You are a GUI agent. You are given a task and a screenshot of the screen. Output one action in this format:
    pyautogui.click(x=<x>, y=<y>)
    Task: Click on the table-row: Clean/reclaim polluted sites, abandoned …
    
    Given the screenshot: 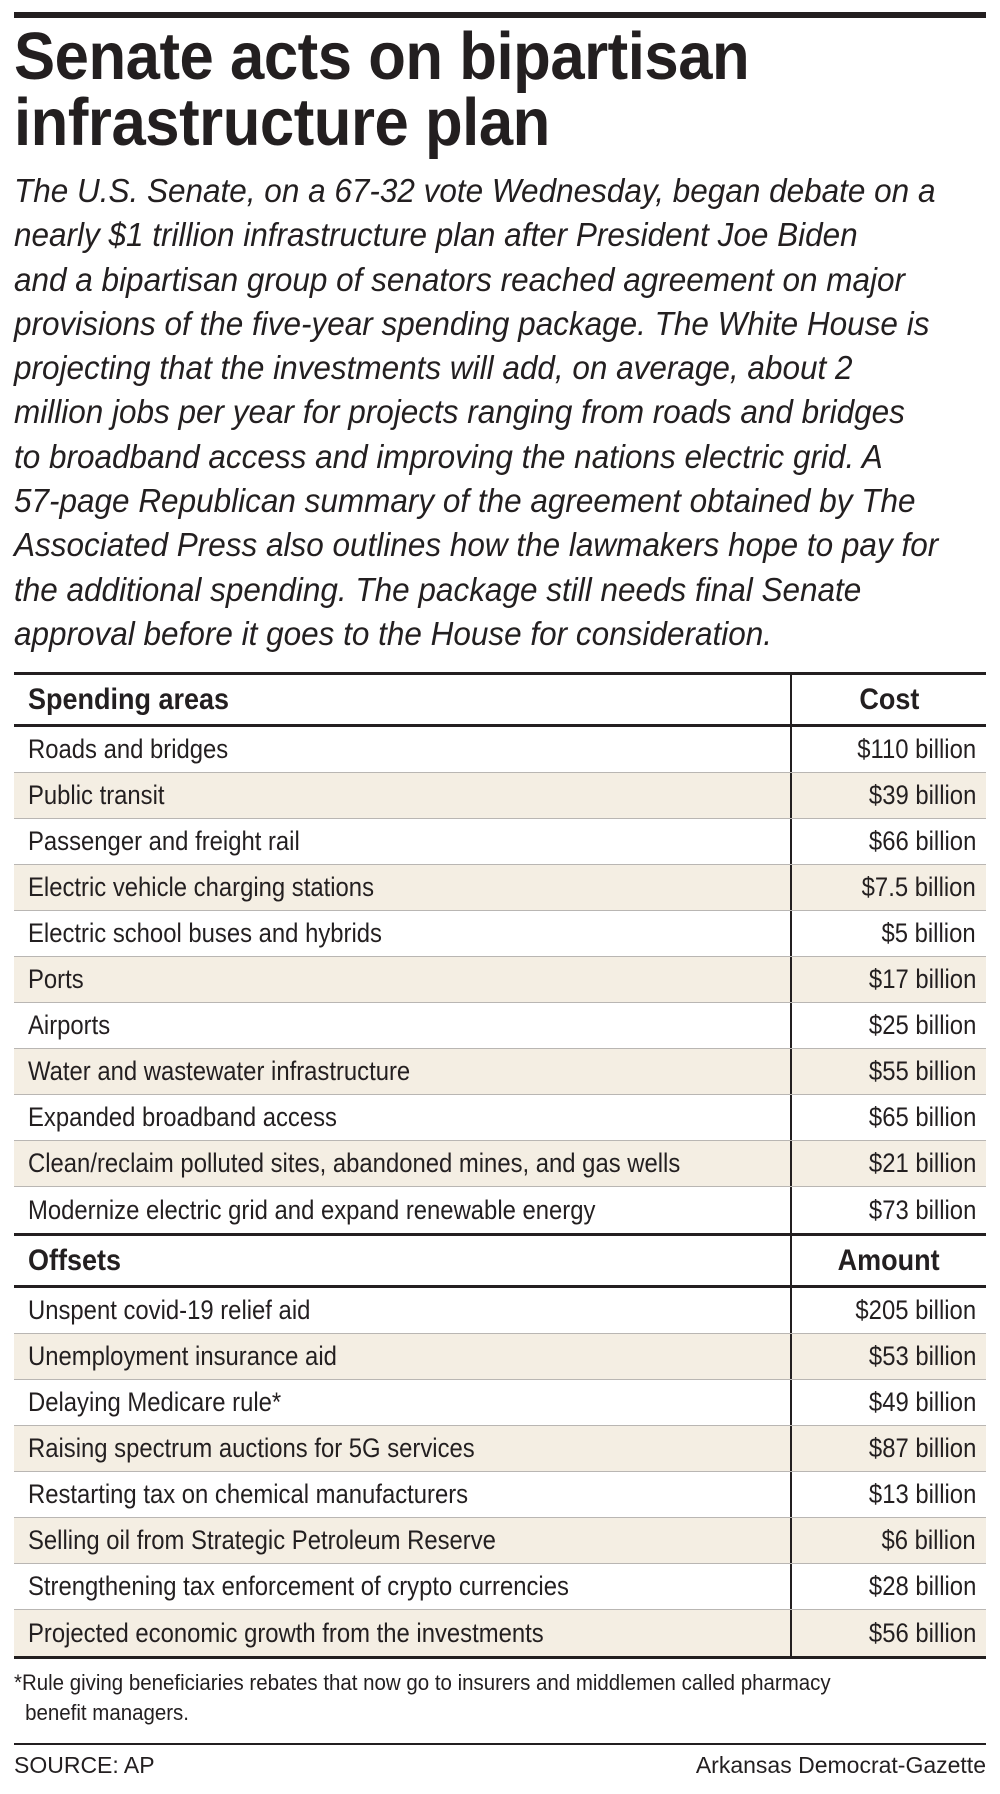 What is the action you would take?
    pyautogui.click(x=500, y=1164)
    